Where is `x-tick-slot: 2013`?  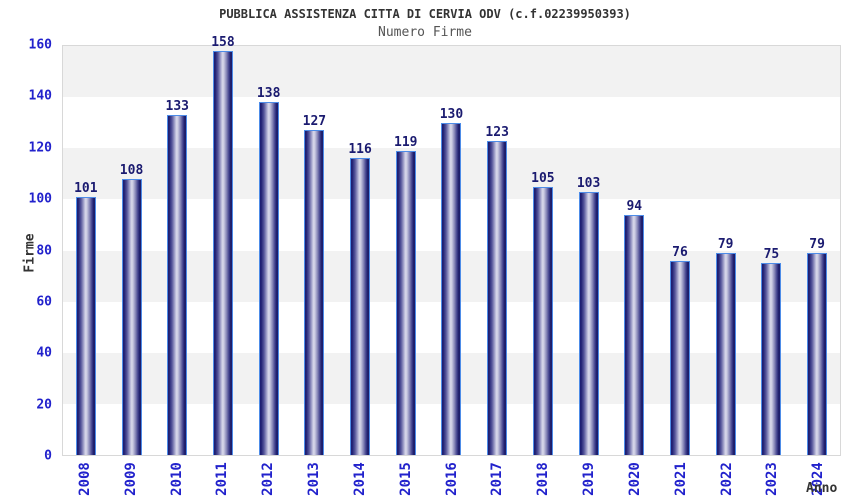 x-tick-slot: 2013 is located at coordinates (314, 479).